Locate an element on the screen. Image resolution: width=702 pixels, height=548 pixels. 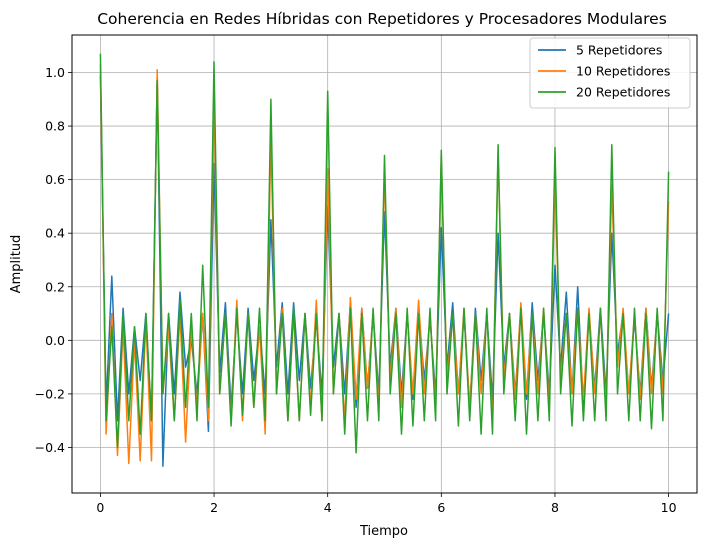
y-tick-label: 1.0 is located at coordinates (55, 72).